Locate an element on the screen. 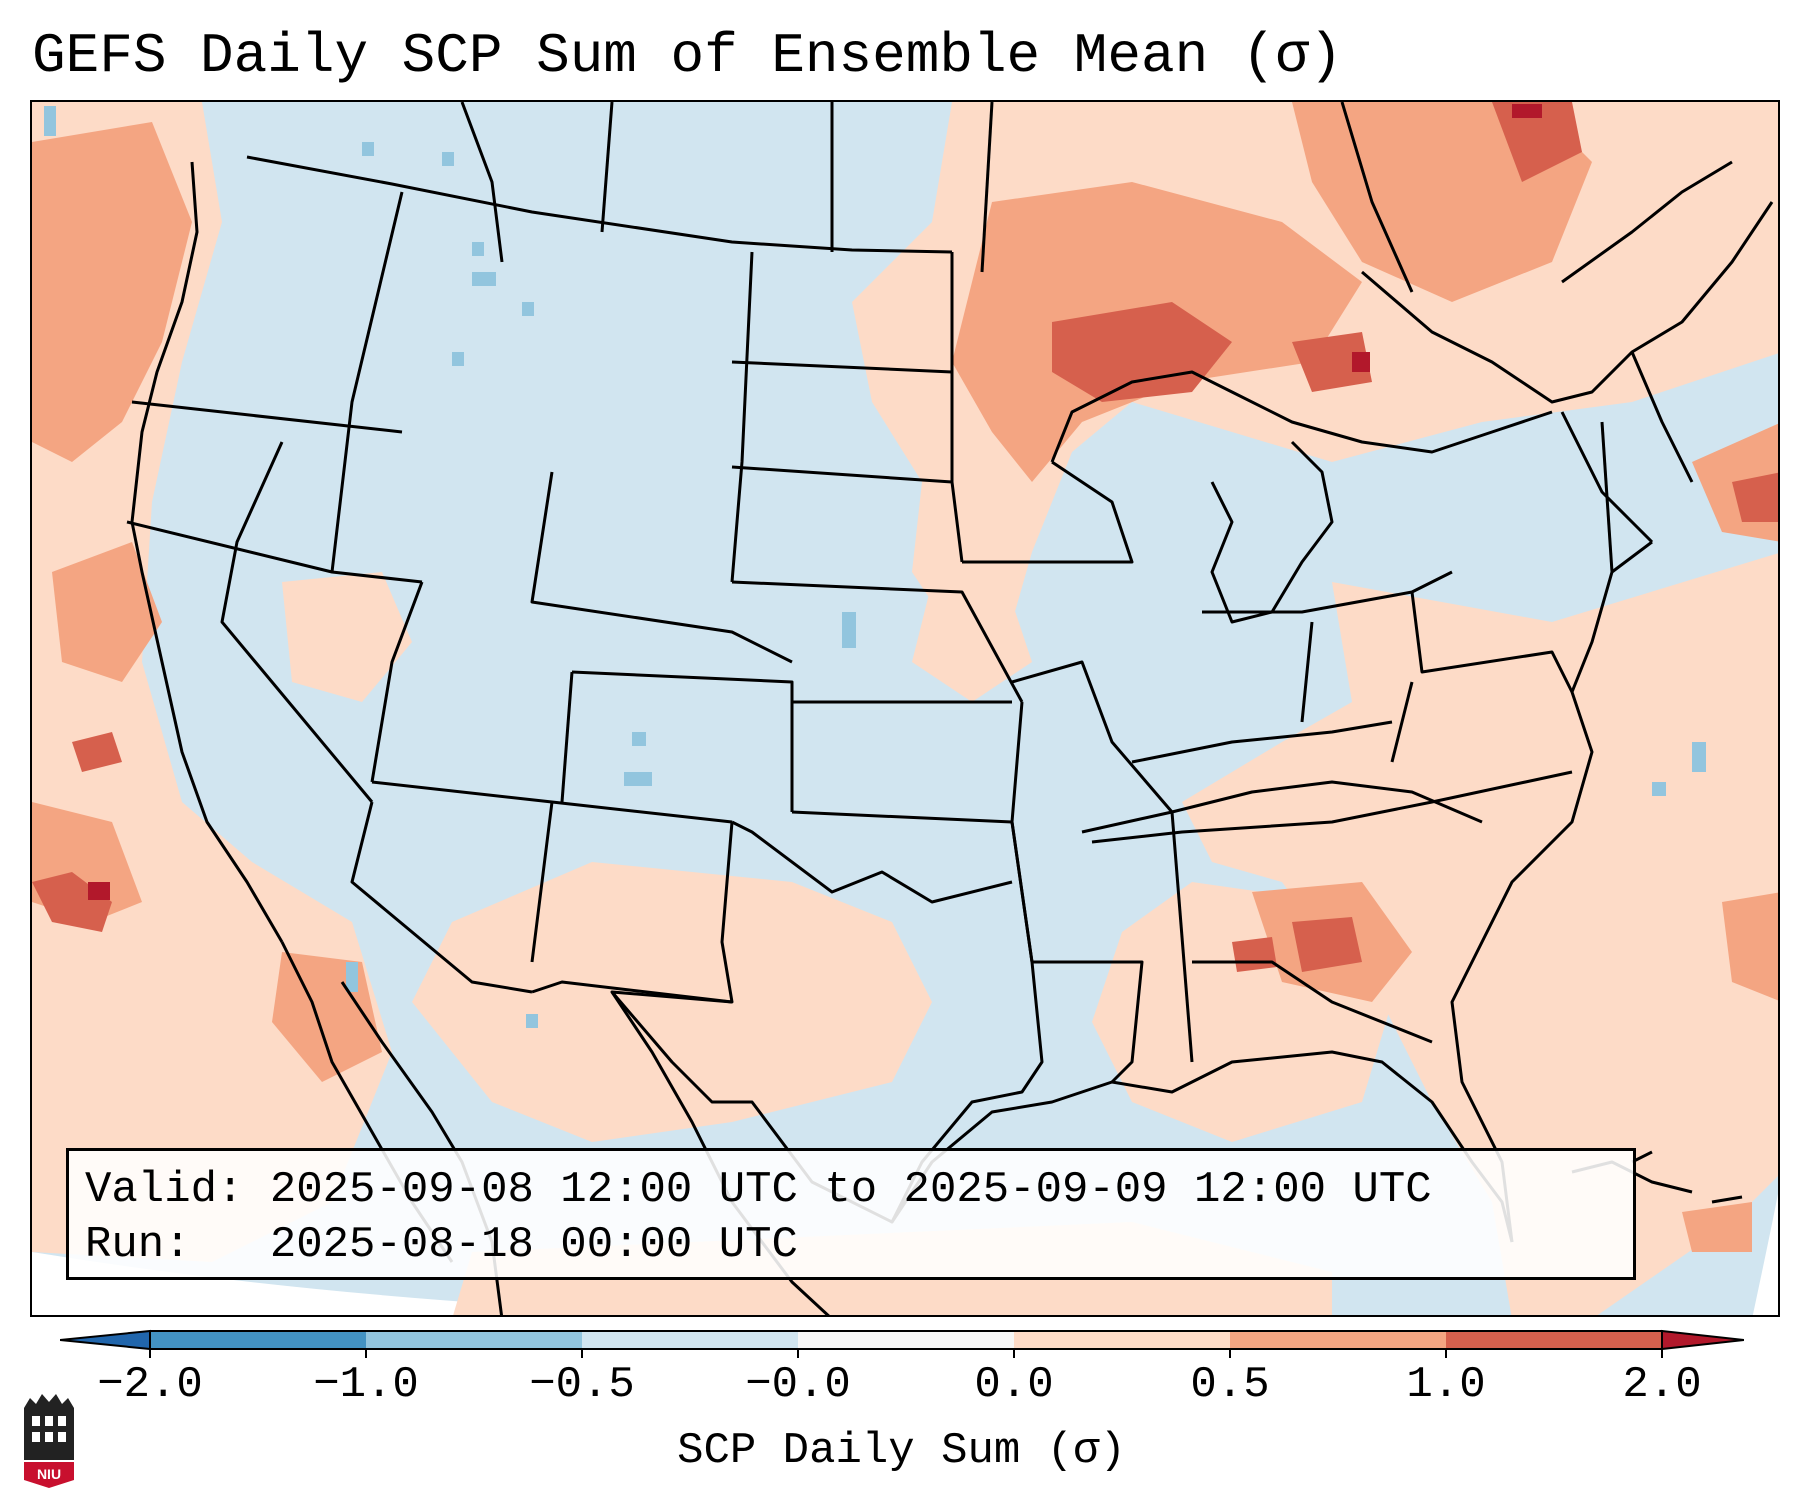 This screenshot has height=1506, width=1803. logo-text: NIU is located at coordinates (49, 1474).